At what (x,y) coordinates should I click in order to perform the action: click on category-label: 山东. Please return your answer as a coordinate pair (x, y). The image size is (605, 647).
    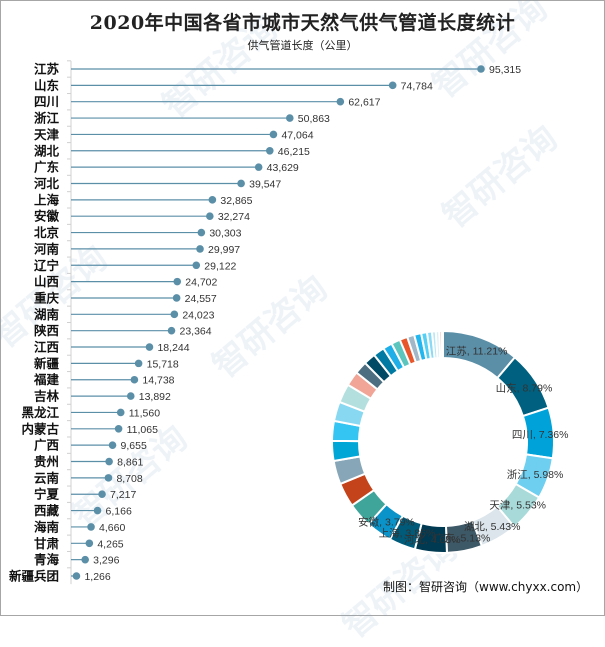
    Looking at the image, I should click on (47, 85).